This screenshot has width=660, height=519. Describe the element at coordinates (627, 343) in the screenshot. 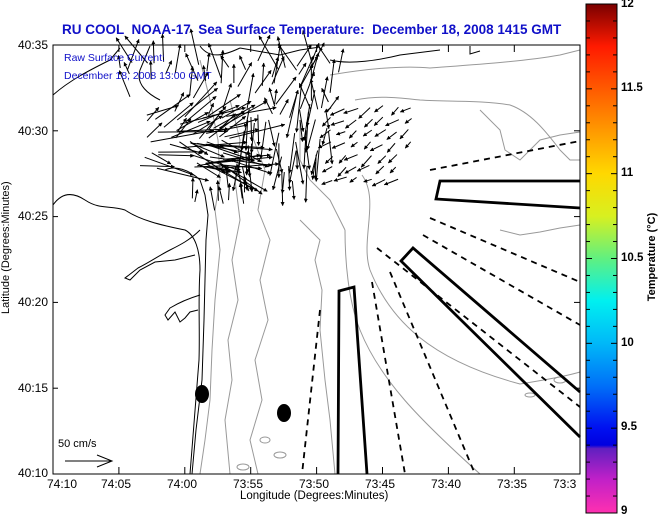

I see `colorbar-tick-label: 10` at that location.